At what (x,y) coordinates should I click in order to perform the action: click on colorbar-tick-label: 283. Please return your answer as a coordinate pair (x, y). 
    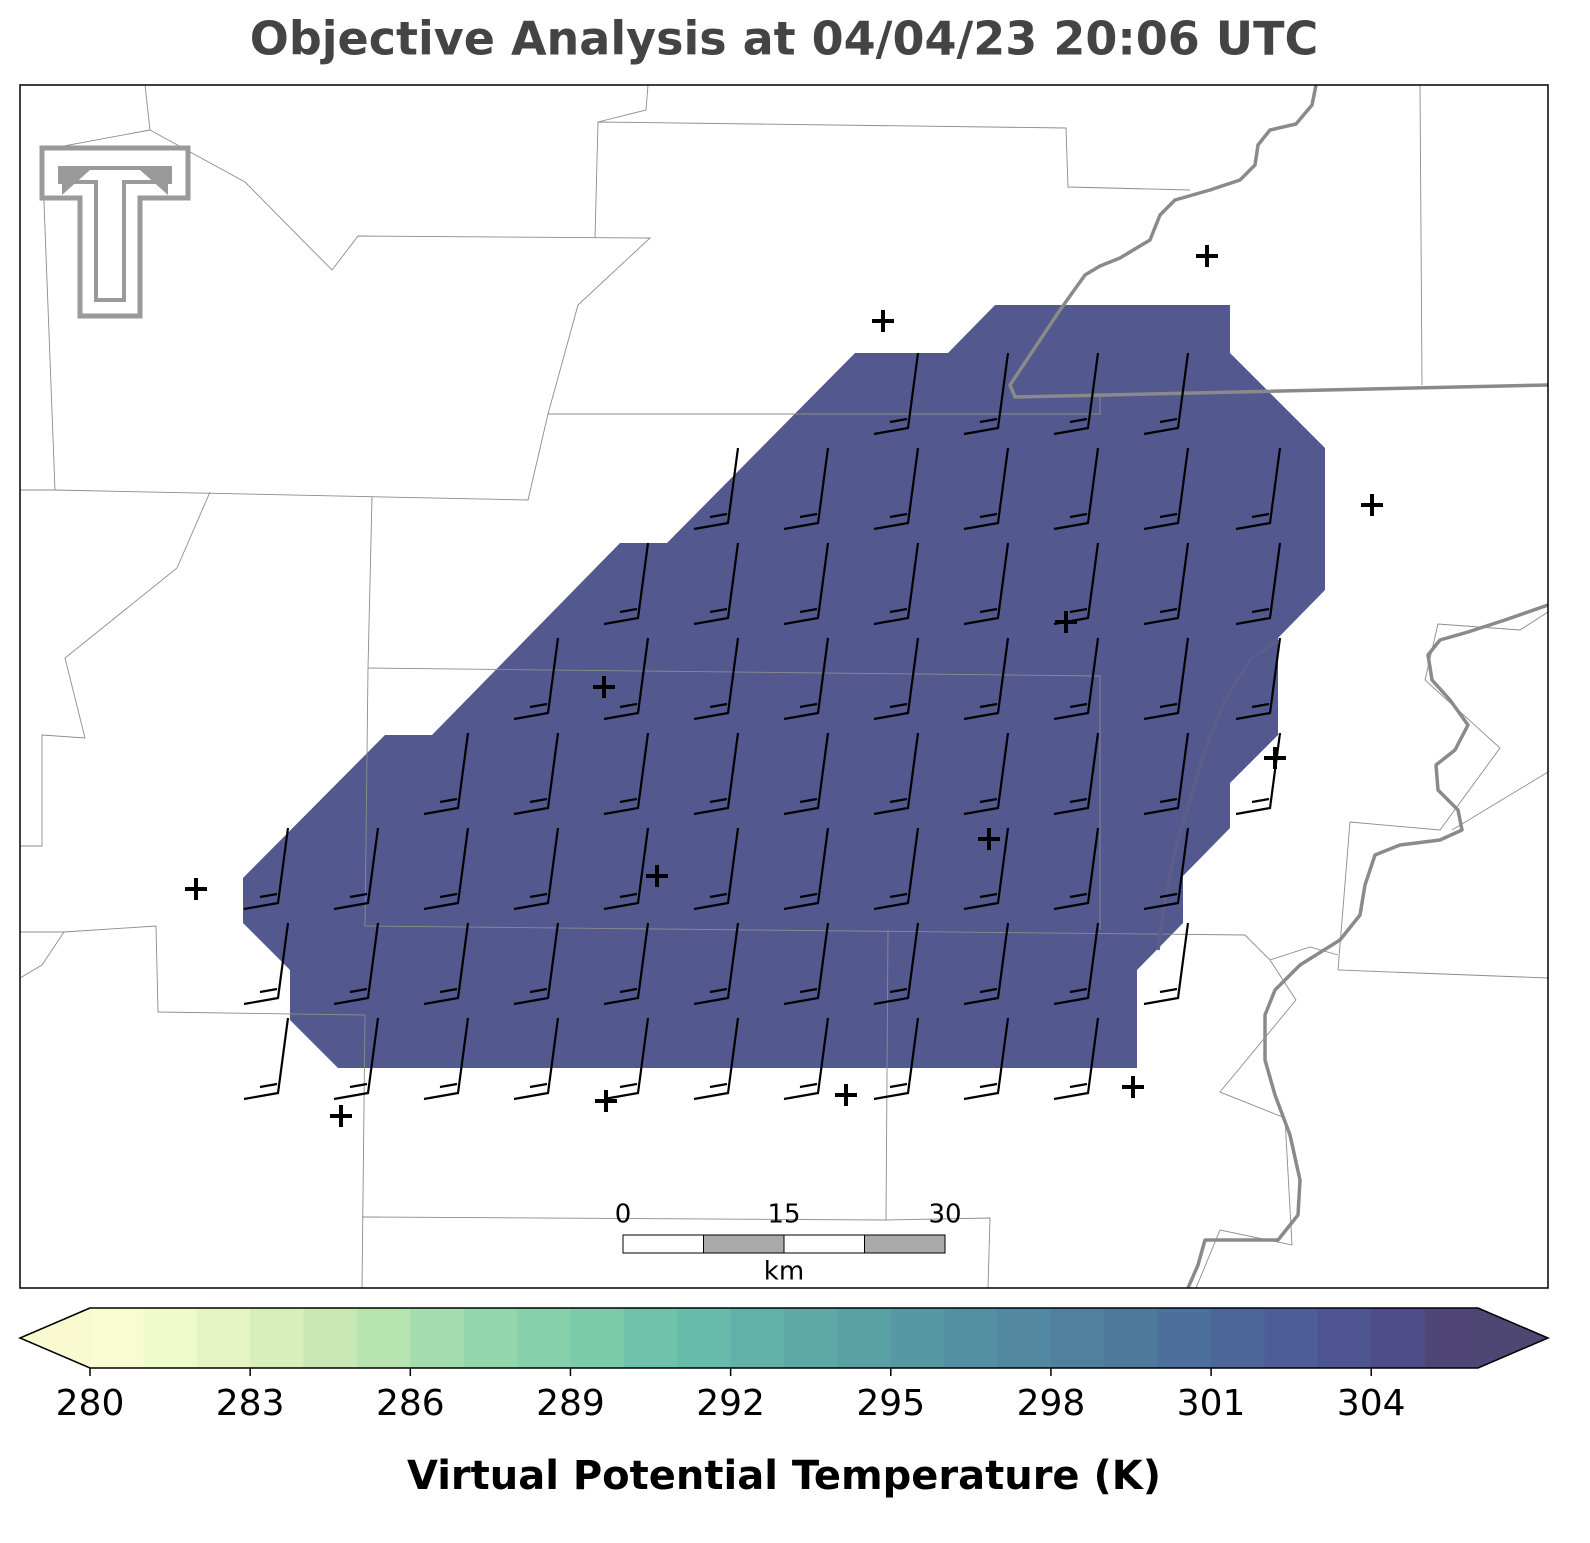
    Looking at the image, I should click on (250, 1403).